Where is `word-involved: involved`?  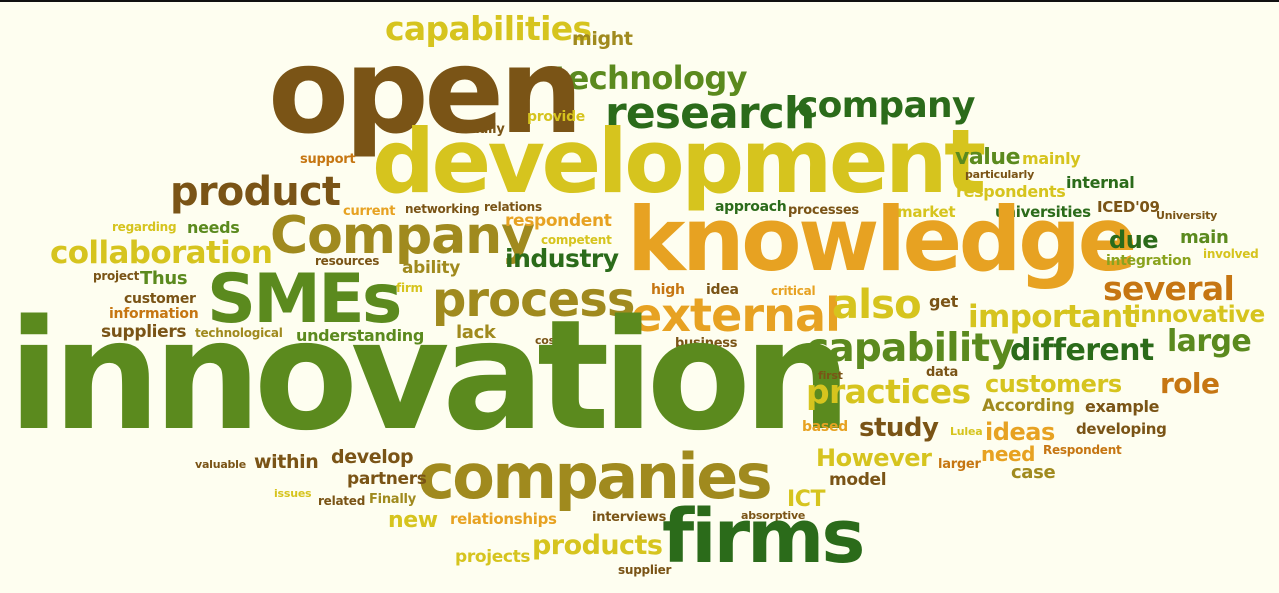 word-involved: involved is located at coordinates (1231, 254).